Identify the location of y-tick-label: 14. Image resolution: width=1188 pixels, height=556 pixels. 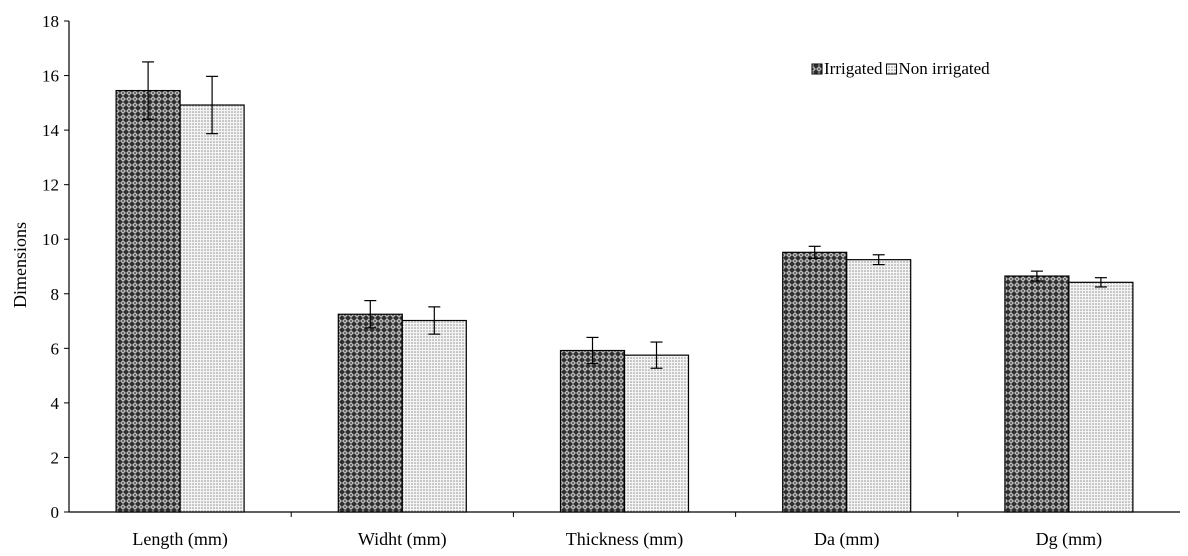
(51, 130).